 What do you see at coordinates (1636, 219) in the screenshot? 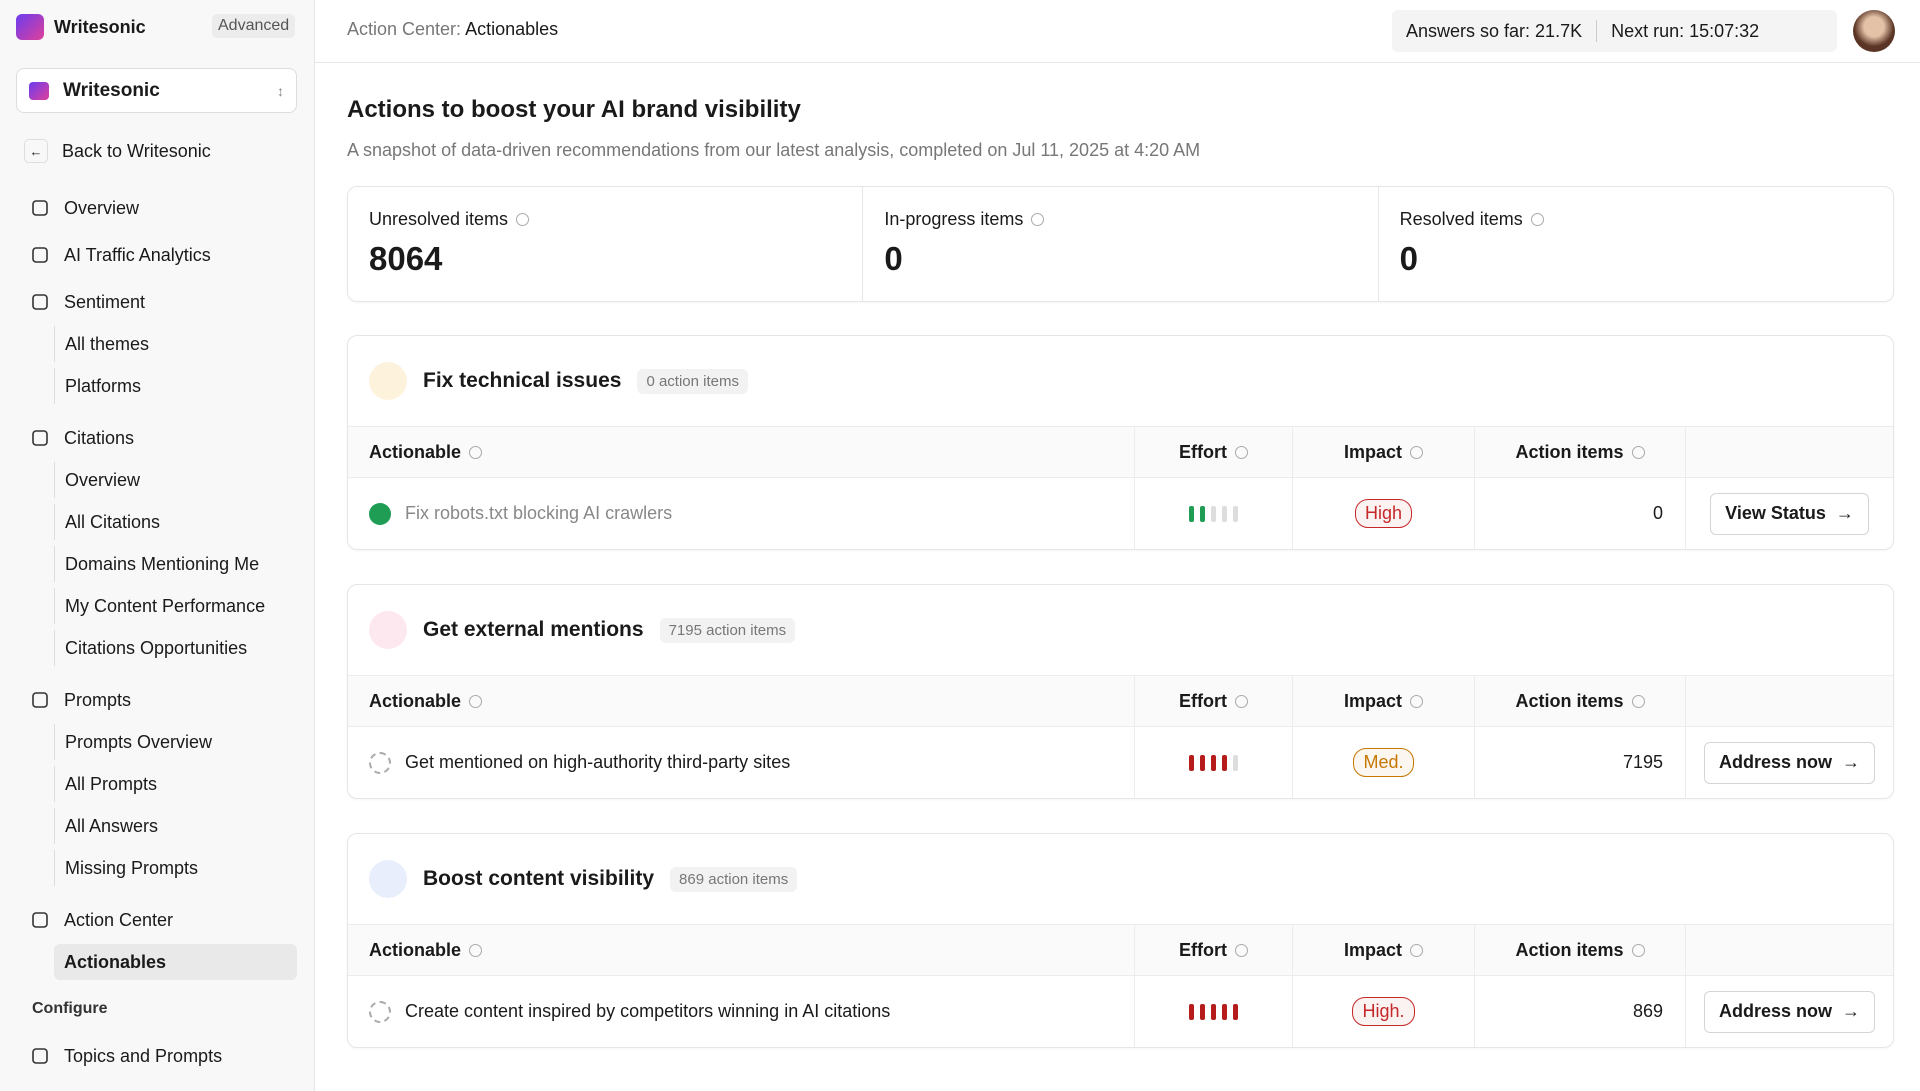
I see `stat-label: Resolved items` at bounding box center [1636, 219].